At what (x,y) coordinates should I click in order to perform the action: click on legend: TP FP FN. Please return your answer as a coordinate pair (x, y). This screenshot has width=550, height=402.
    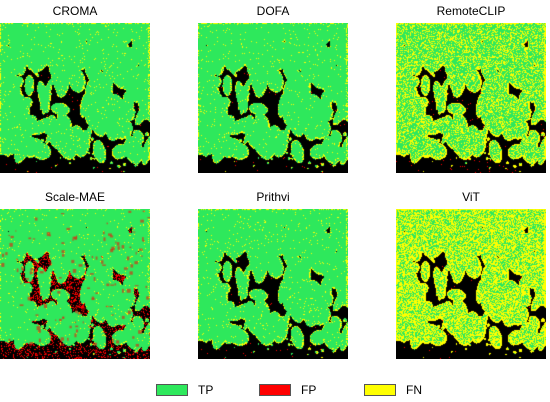
    Looking at the image, I should click on (275, 390).